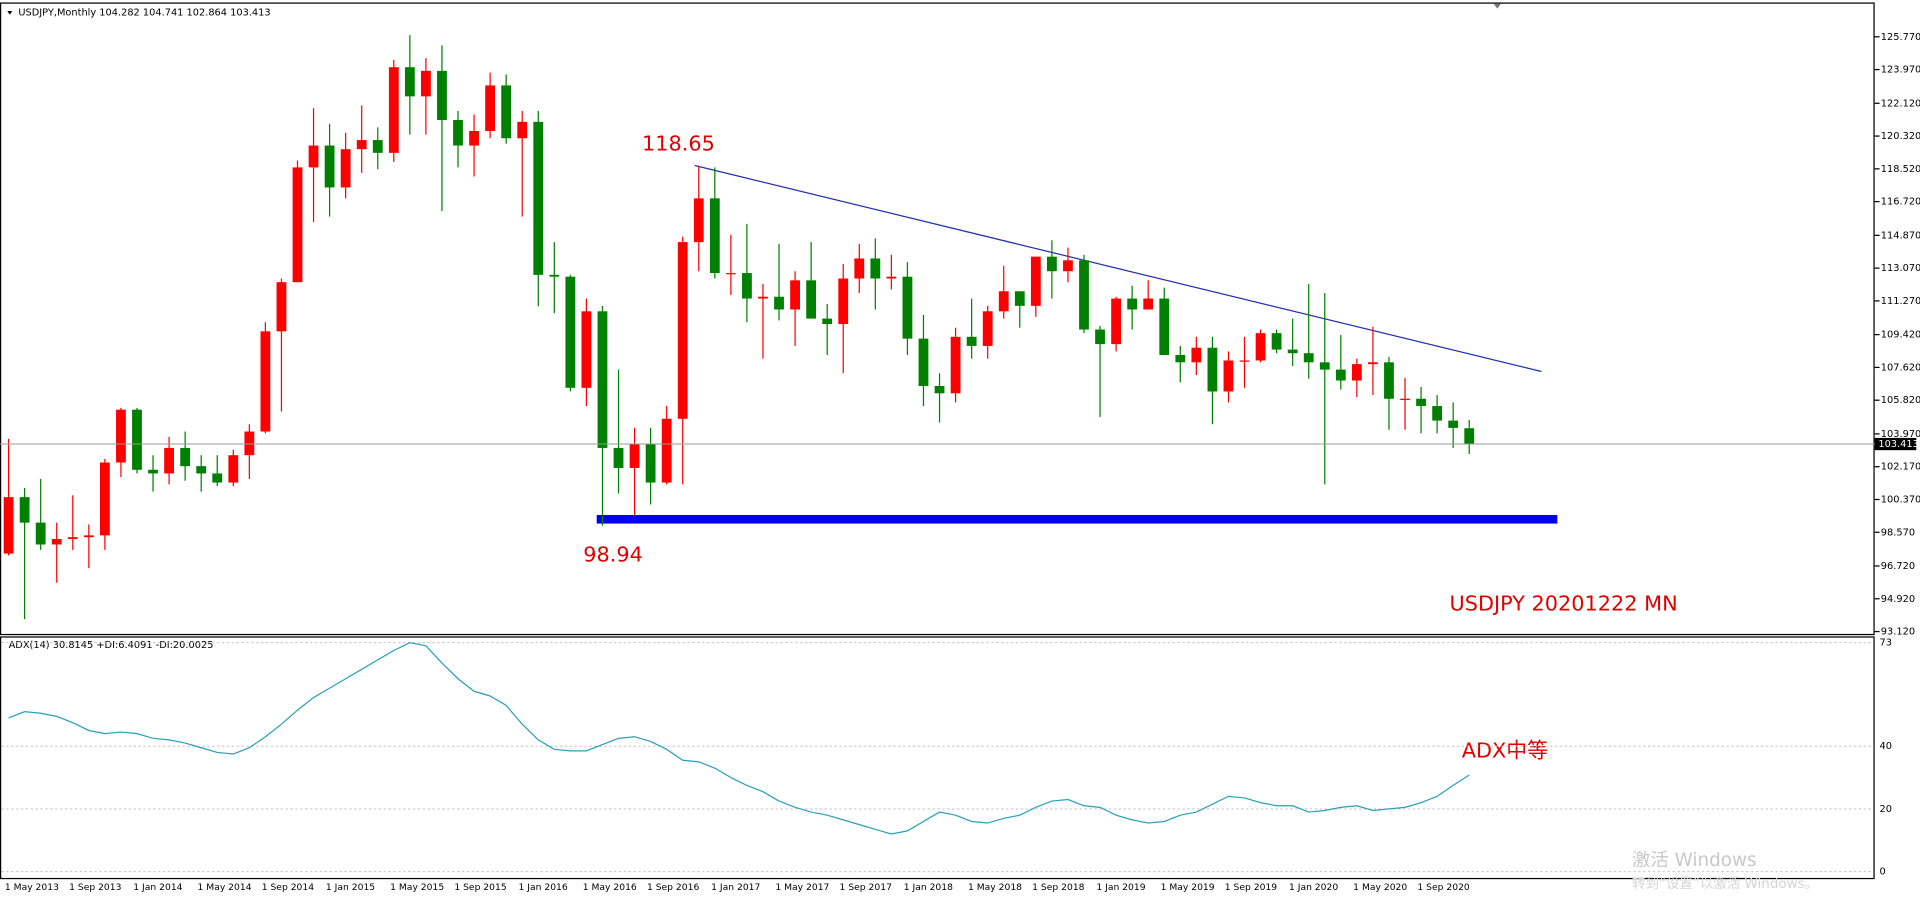 Image resolution: width=1920 pixels, height=900 pixels. I want to click on x-tick-label: 1 Sep 2013, so click(95, 887).